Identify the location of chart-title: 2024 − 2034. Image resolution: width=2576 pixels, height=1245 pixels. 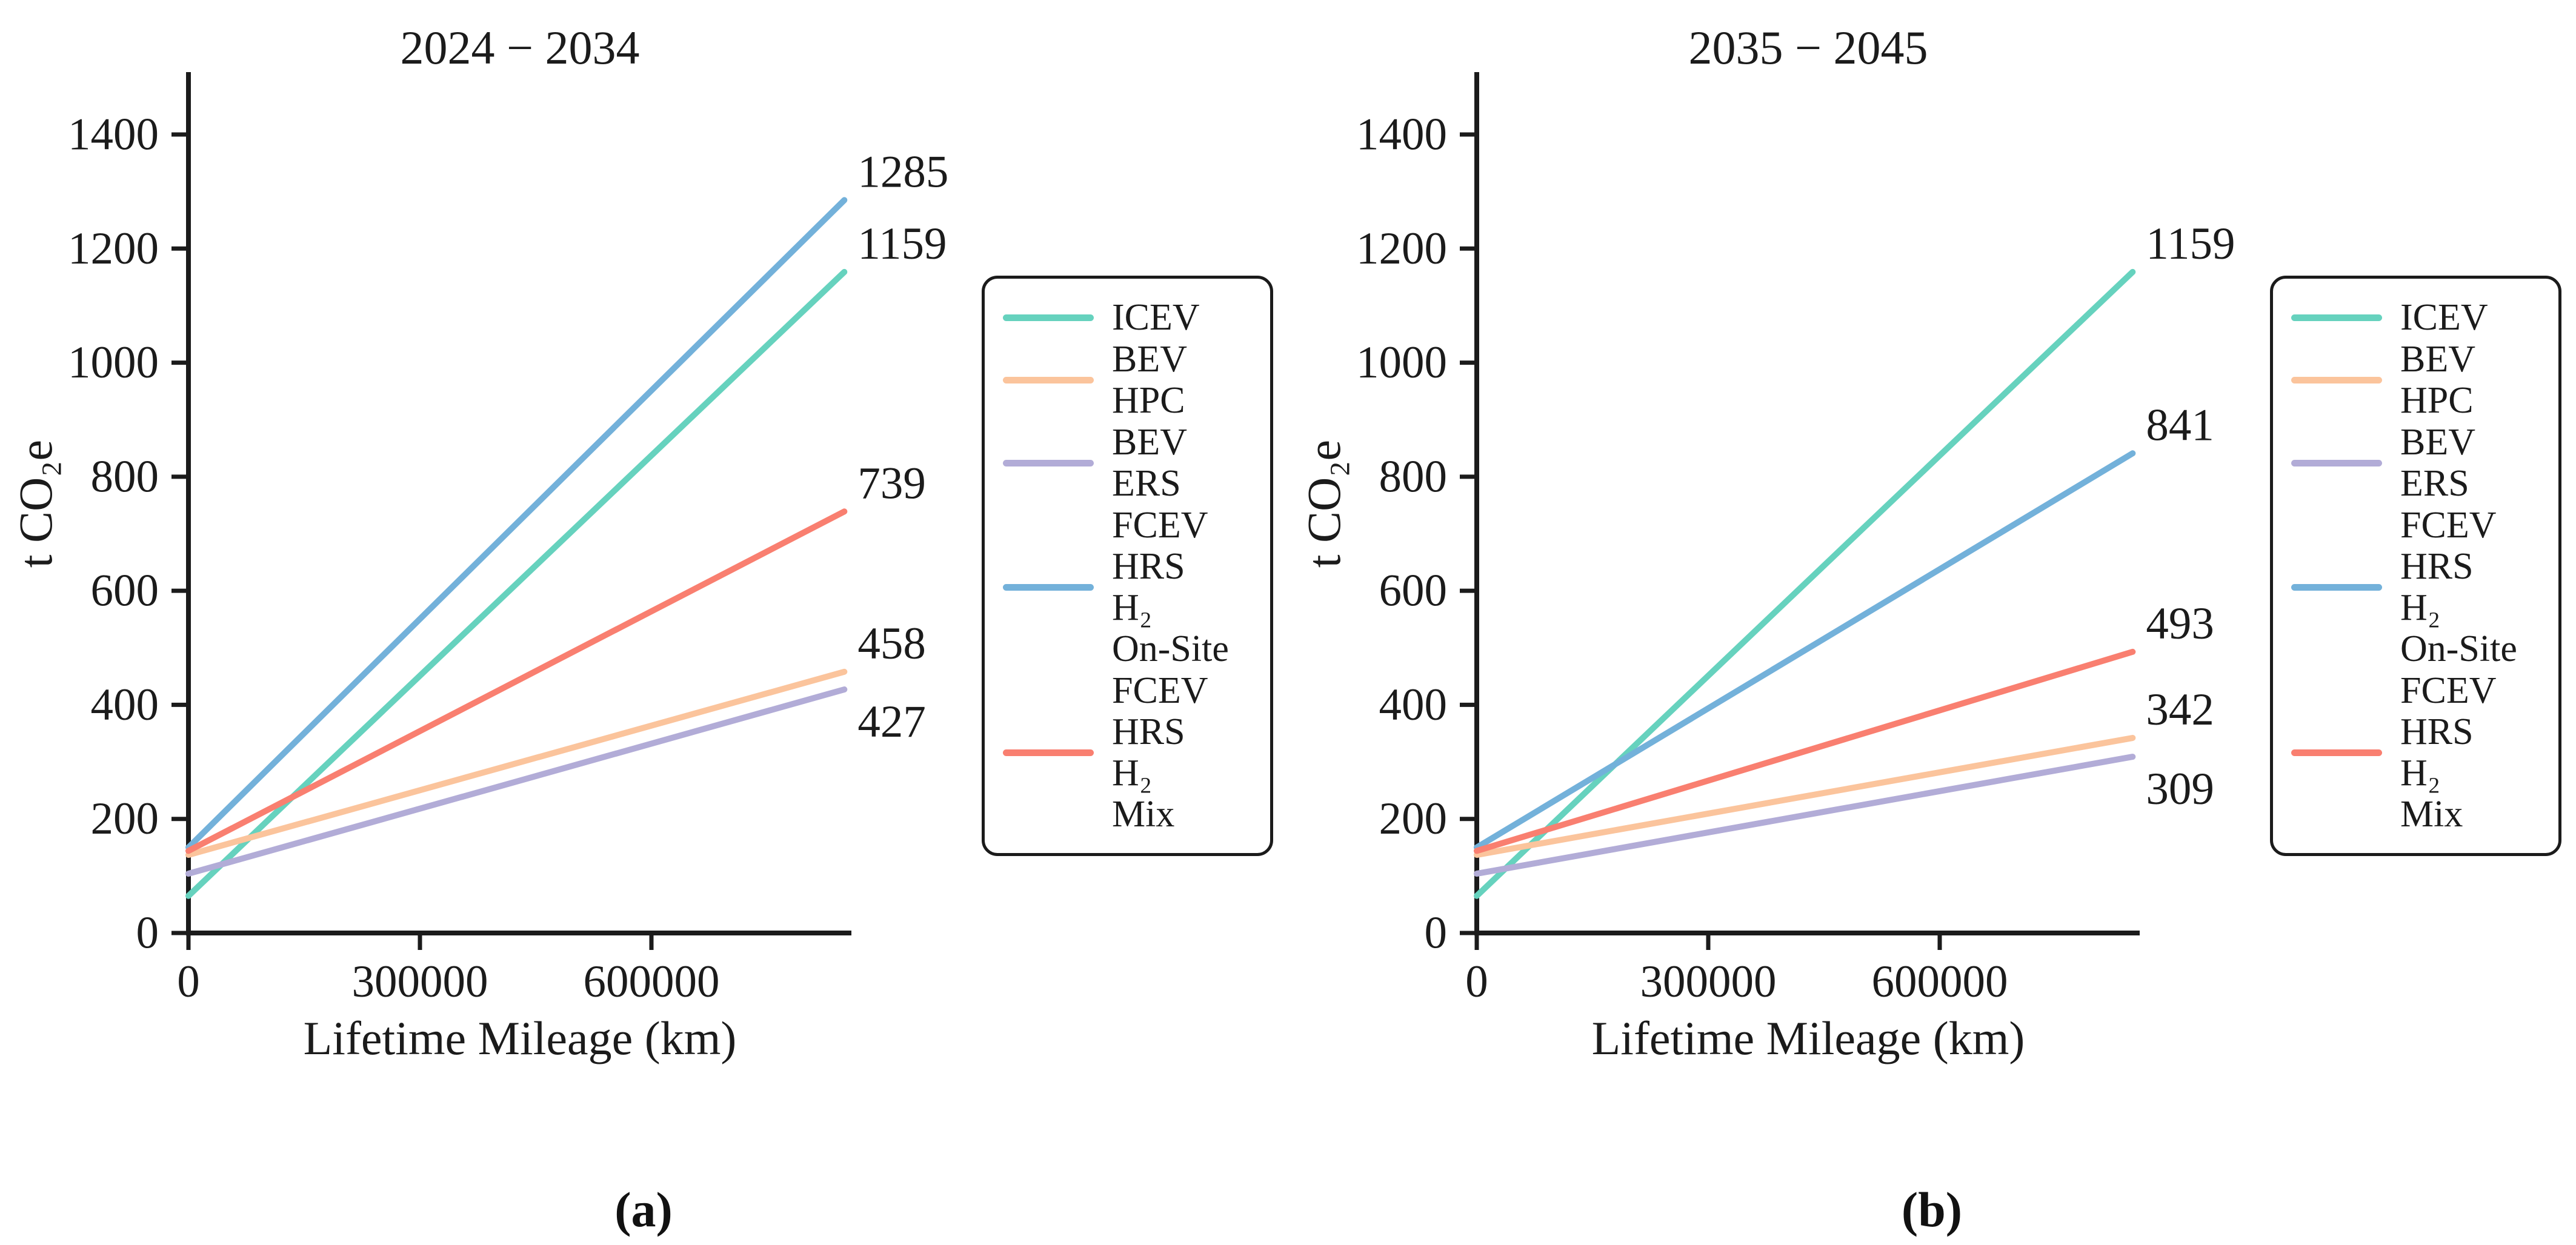
(520, 47).